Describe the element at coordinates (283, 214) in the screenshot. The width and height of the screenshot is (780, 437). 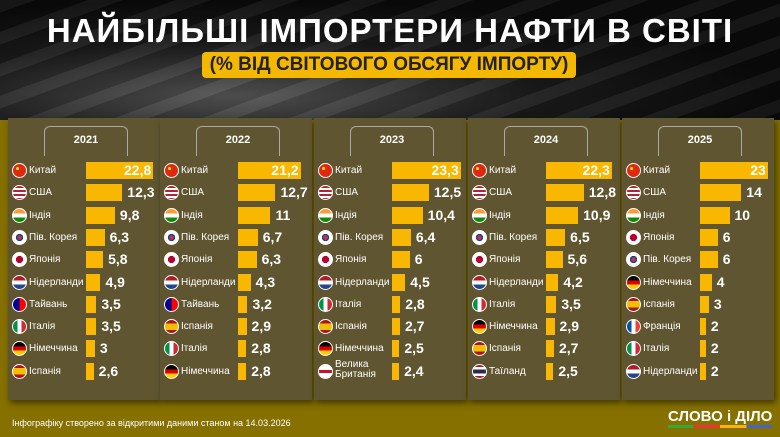
I see `value-label: 11` at that location.